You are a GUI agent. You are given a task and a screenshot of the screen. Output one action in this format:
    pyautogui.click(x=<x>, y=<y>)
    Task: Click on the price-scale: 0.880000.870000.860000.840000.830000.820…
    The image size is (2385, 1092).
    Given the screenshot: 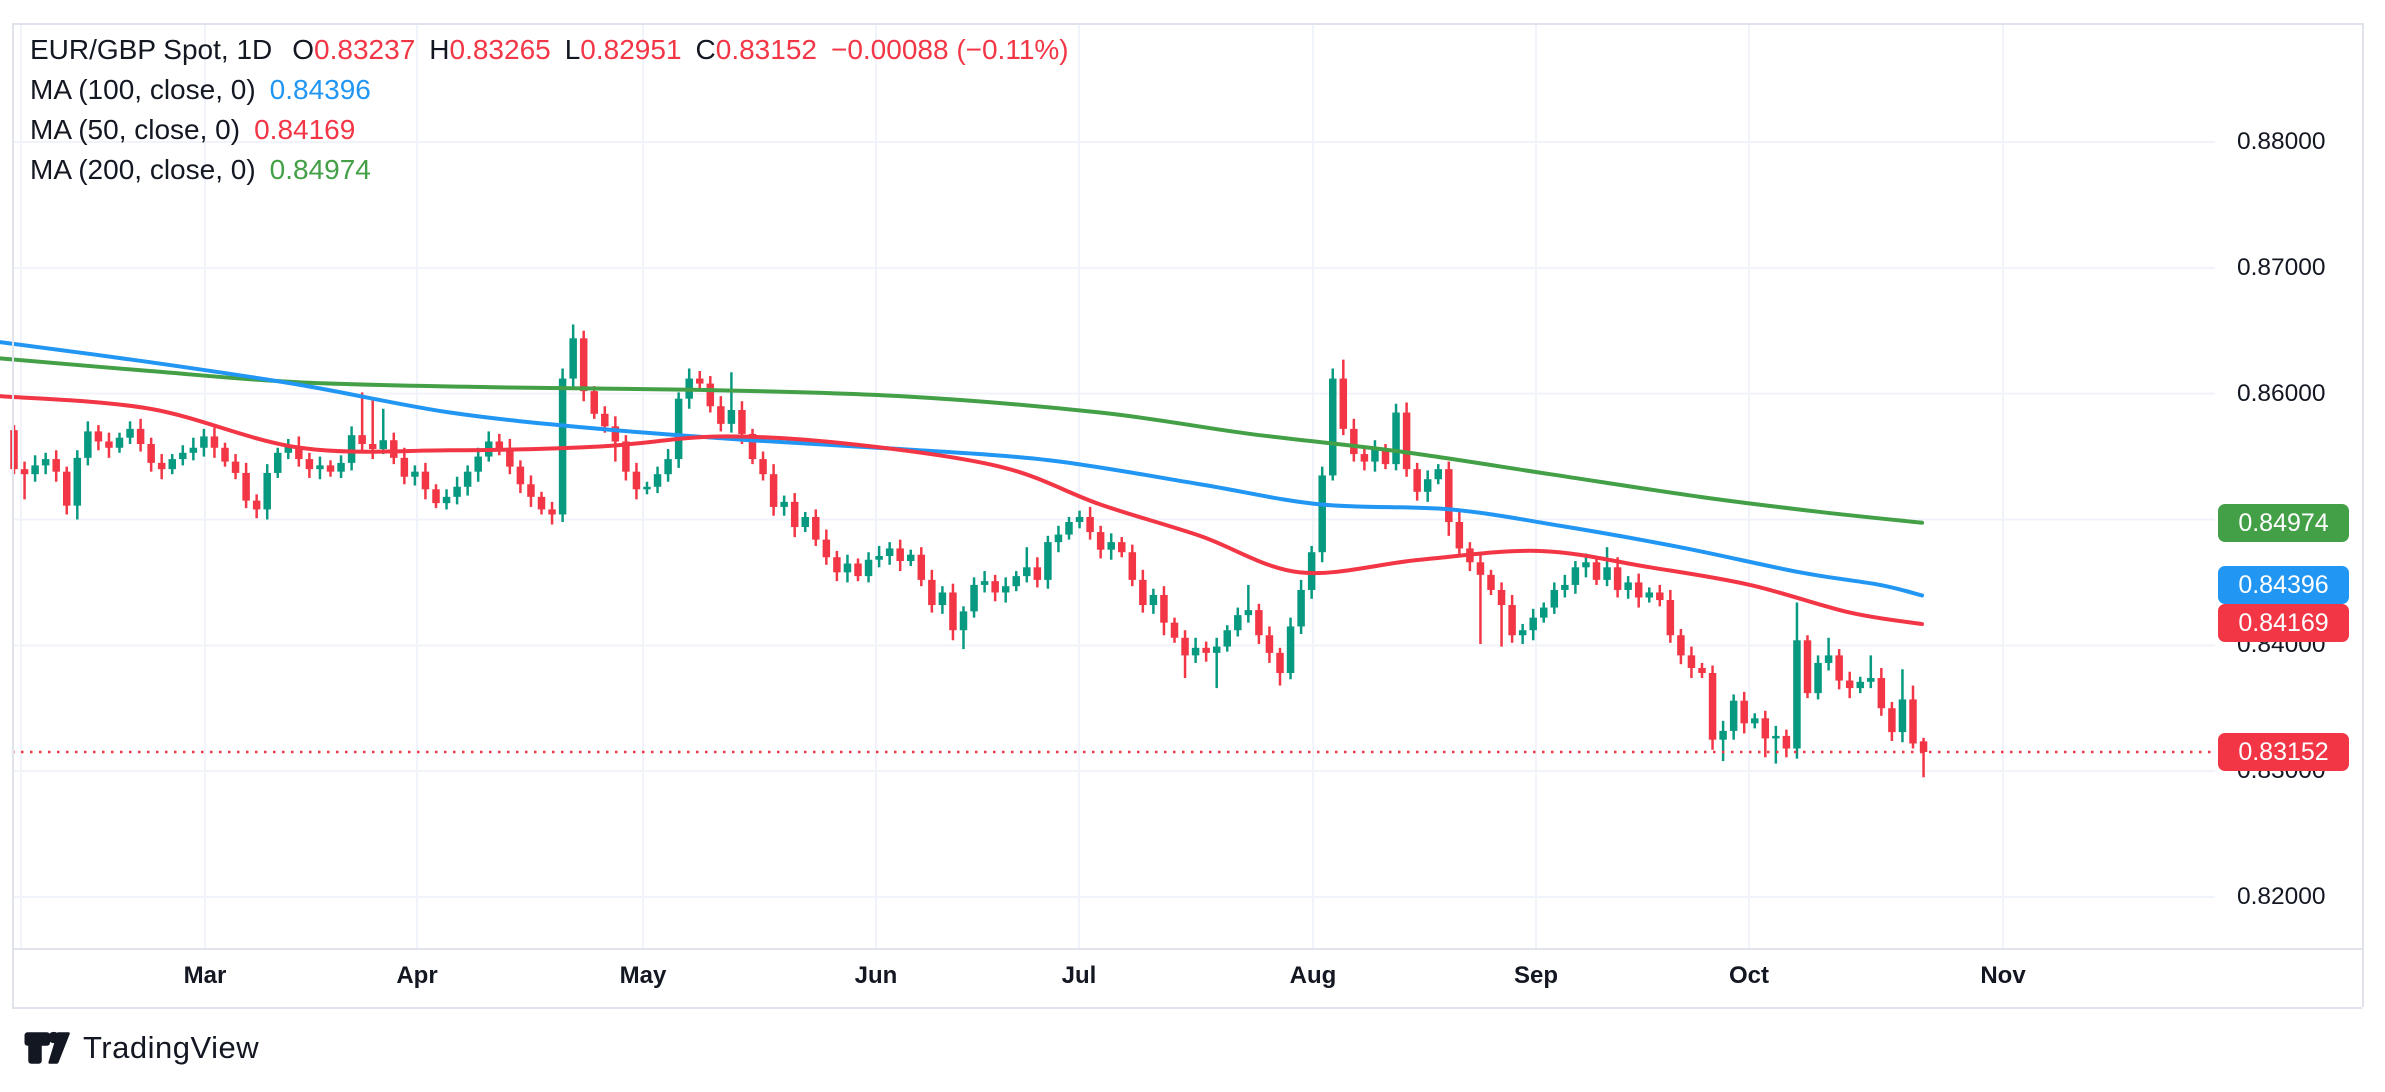 What is the action you would take?
    pyautogui.click(x=2288, y=515)
    